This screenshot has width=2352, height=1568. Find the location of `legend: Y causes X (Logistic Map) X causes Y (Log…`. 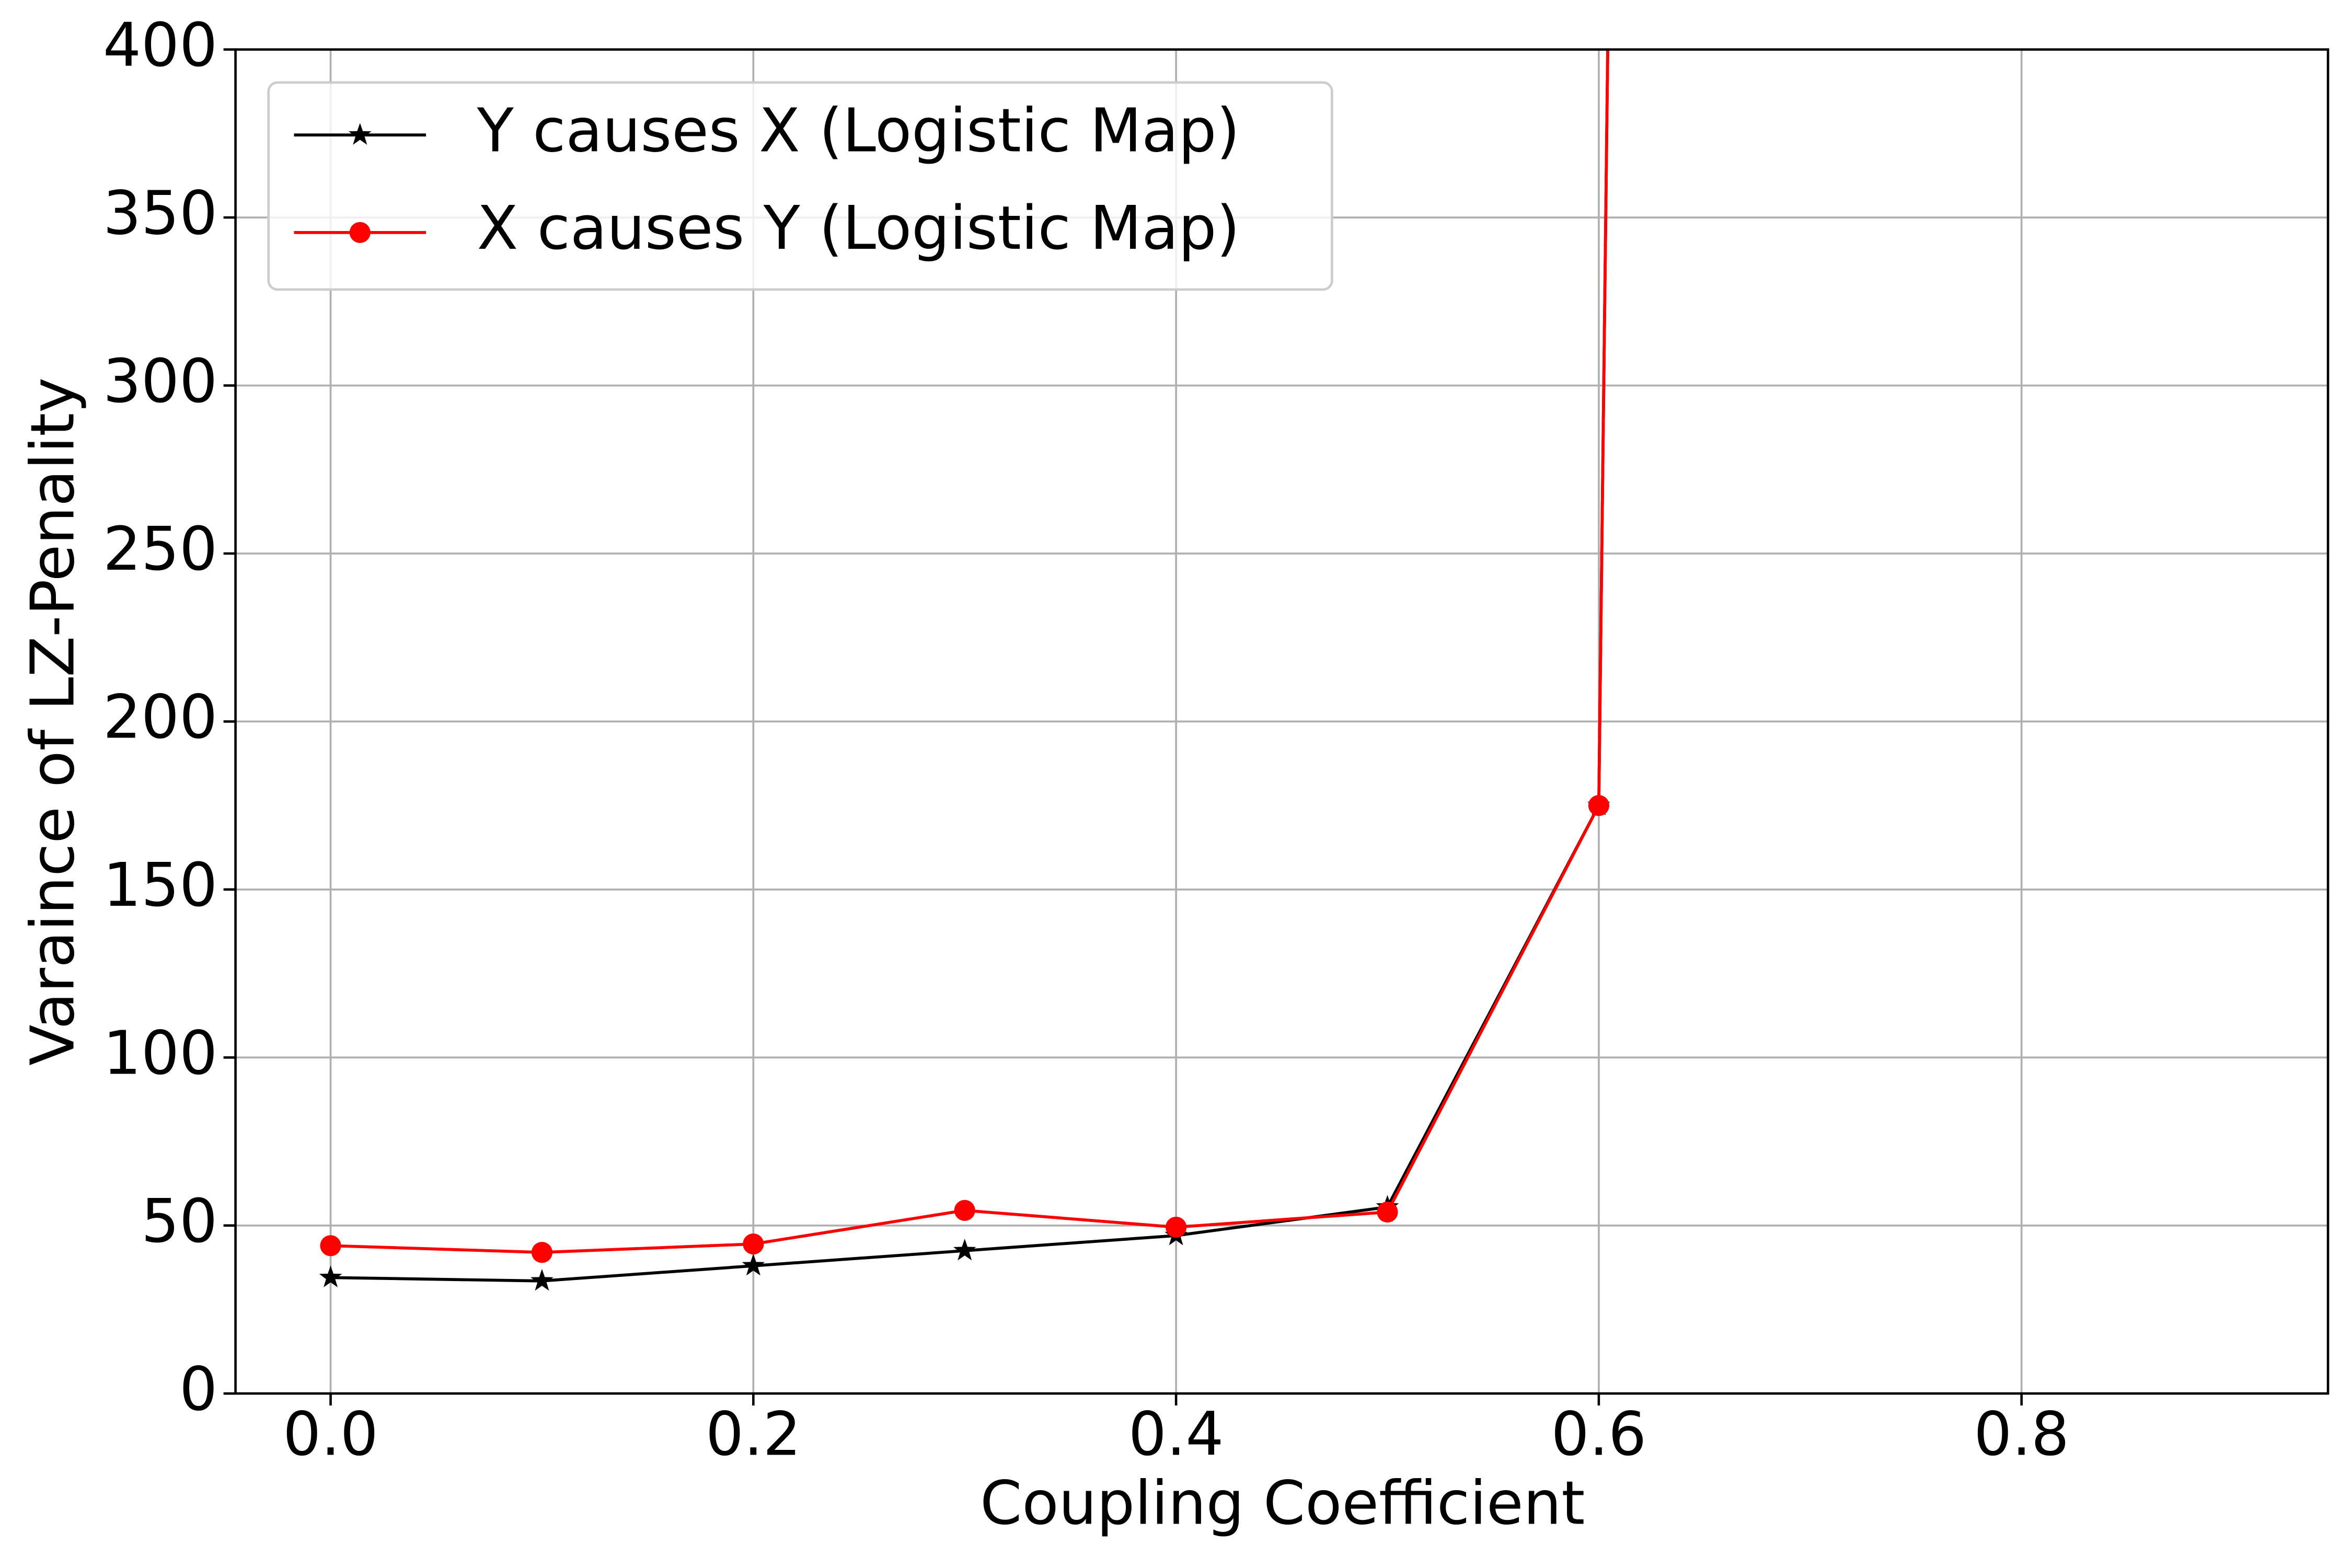

legend: Y causes X (Logistic Map) X causes Y (Log… is located at coordinates (800, 186).